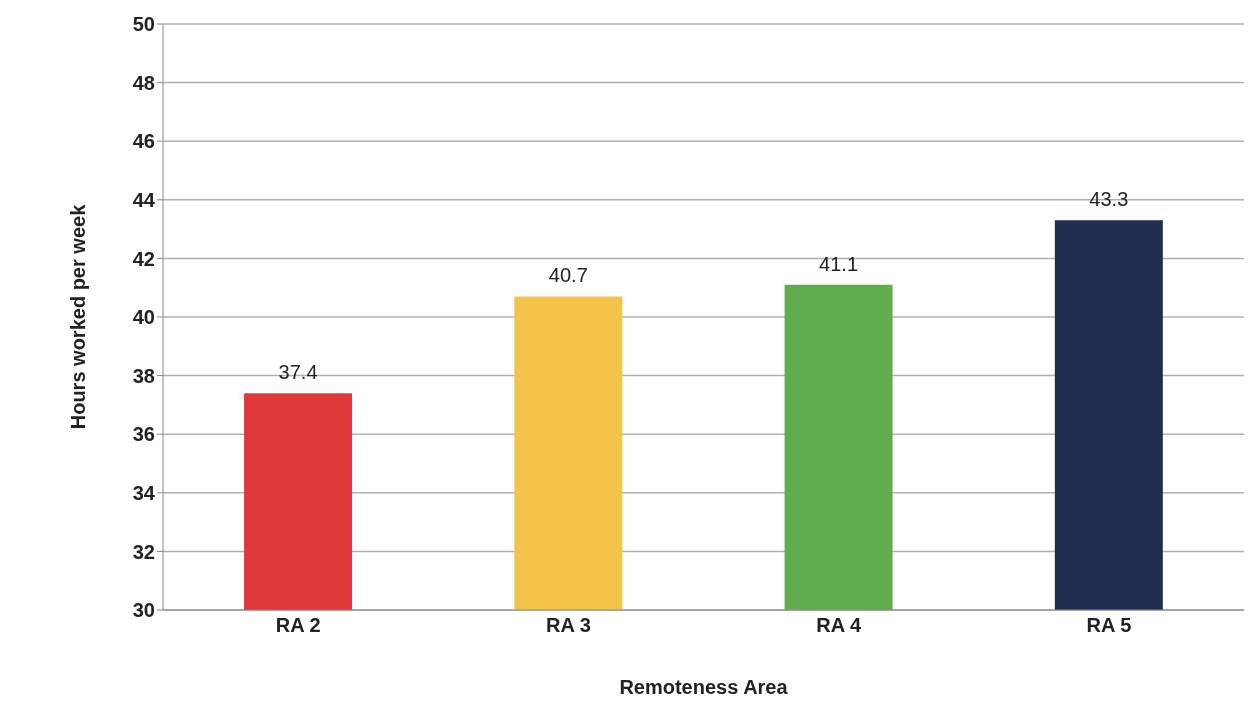 The image size is (1249, 707). Describe the element at coordinates (568, 275) in the screenshot. I see `data-label: 40.7` at that location.